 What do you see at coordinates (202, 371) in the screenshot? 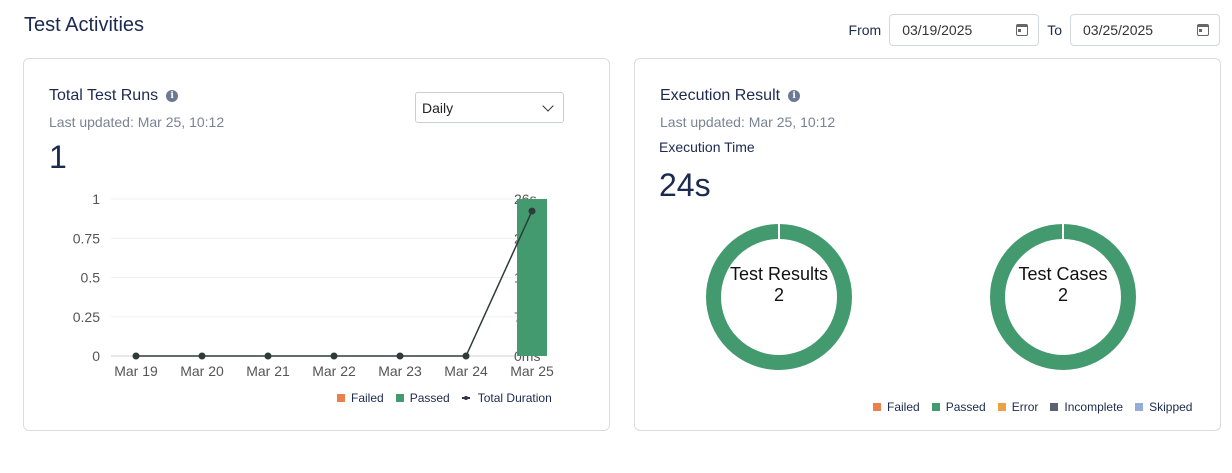
I see `x-tick-label: Mar 20` at bounding box center [202, 371].